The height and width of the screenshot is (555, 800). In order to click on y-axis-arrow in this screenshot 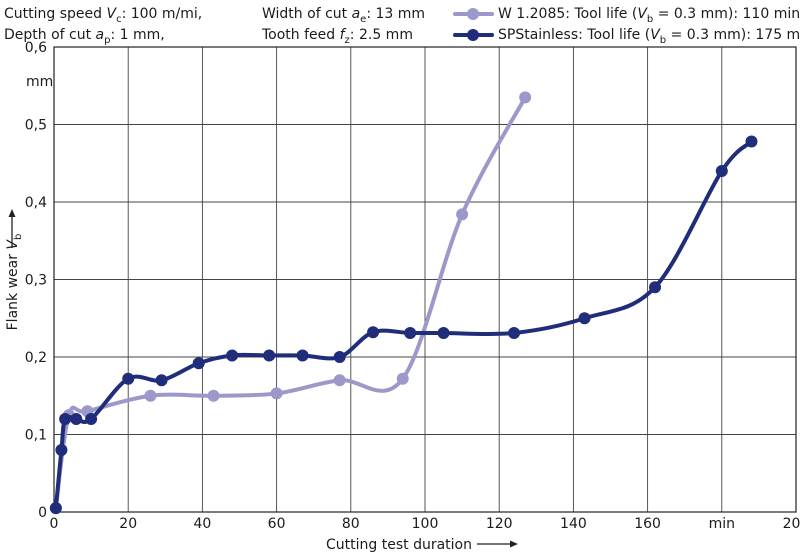, I will do `click(12, 228)`.